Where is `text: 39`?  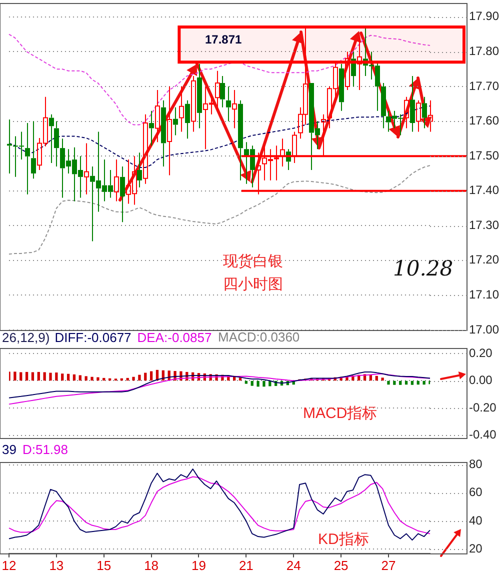 text: 39 is located at coordinates (9, 449).